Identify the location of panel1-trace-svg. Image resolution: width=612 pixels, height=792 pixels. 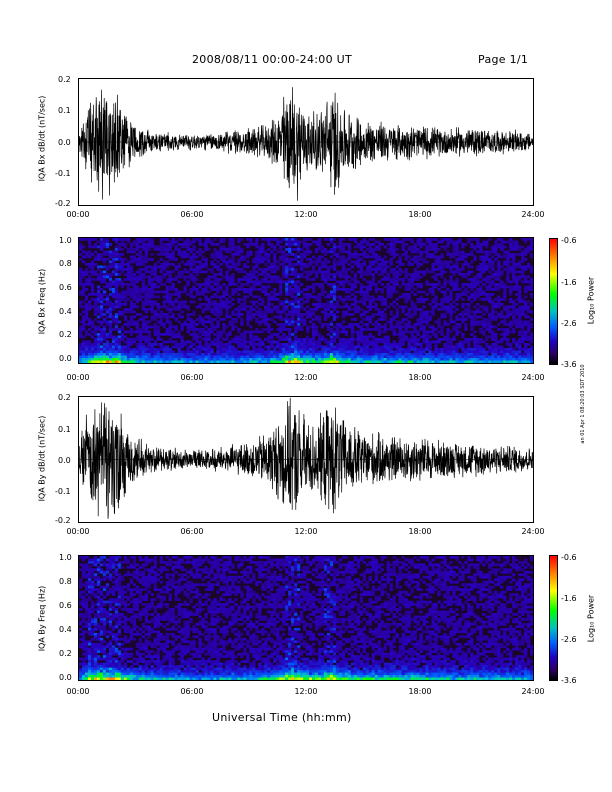
(306, 144).